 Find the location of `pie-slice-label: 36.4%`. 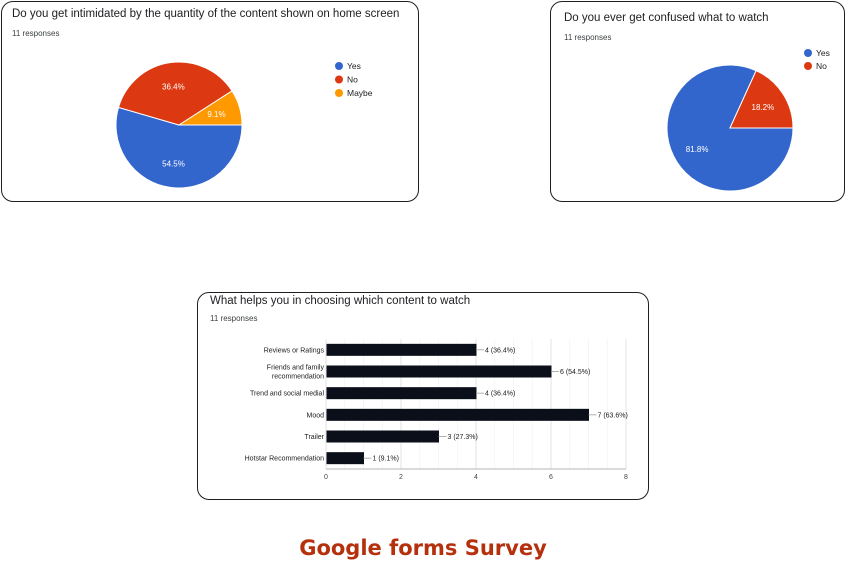

pie-slice-label: 36.4% is located at coordinates (173, 86).